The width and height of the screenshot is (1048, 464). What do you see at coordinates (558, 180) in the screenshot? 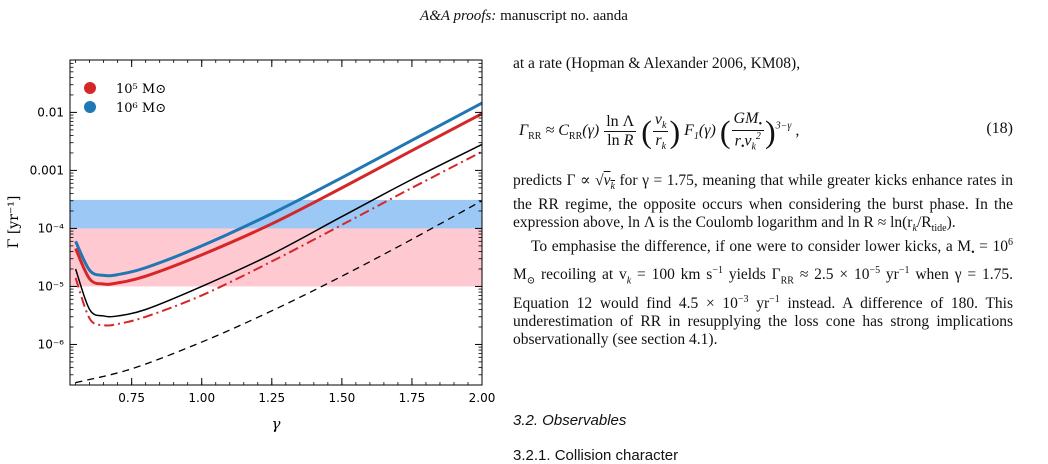
I see `p1-a: predicts Γ ∝ √` at bounding box center [558, 180].